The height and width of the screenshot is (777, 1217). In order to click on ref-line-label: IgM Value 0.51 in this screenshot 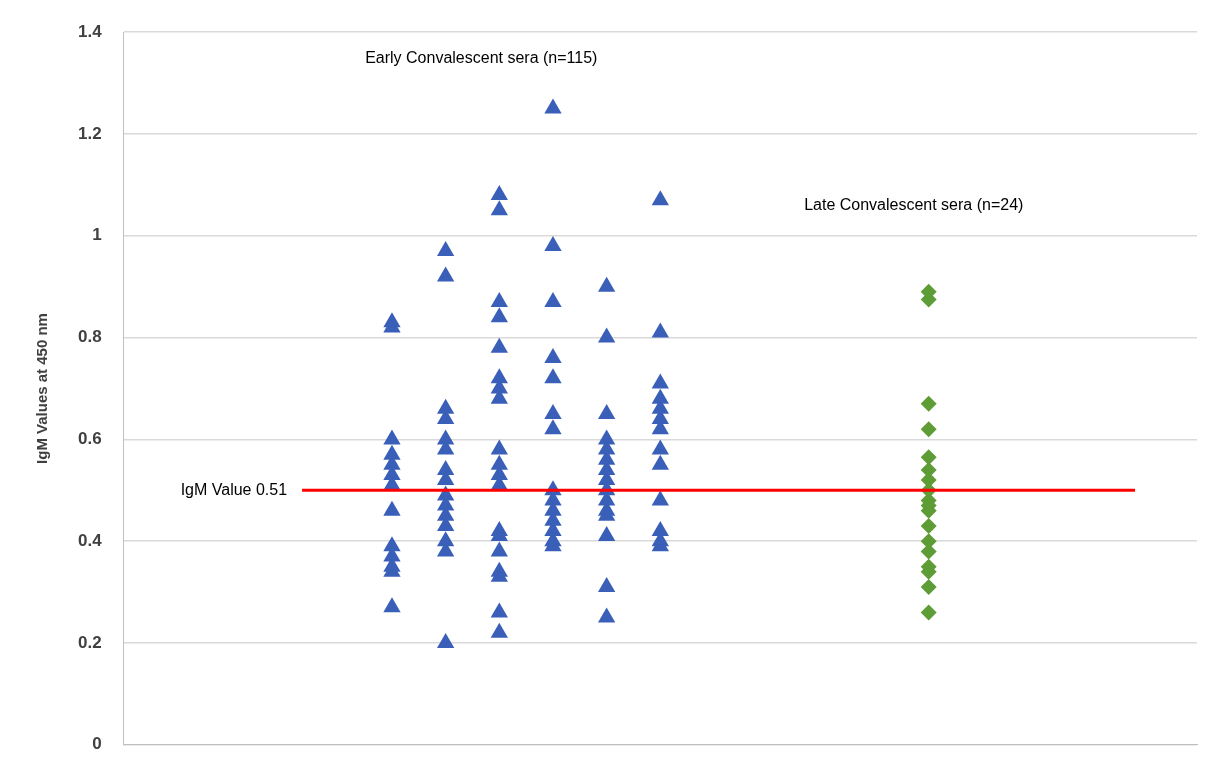, I will do `click(234, 489)`.